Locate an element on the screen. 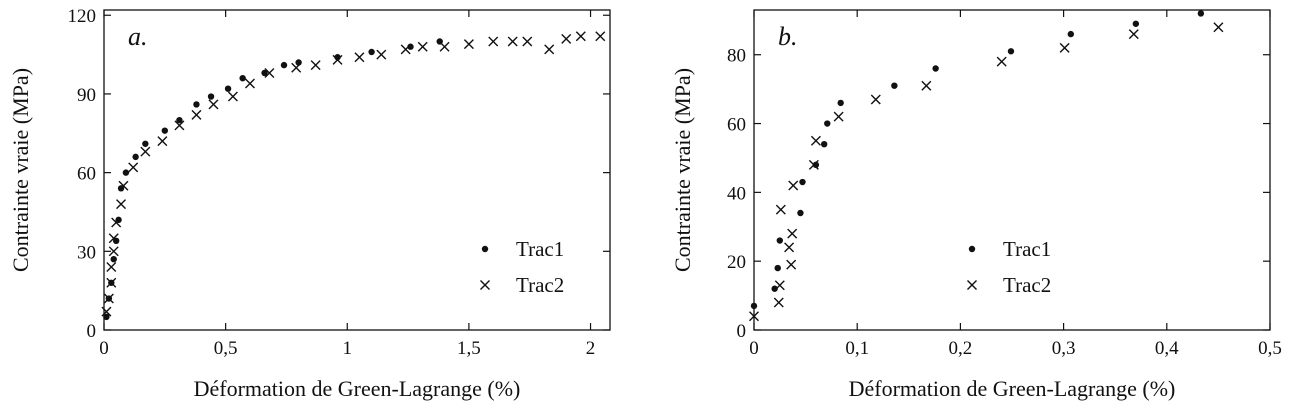  x-tick-label: 0,1 is located at coordinates (857, 348).